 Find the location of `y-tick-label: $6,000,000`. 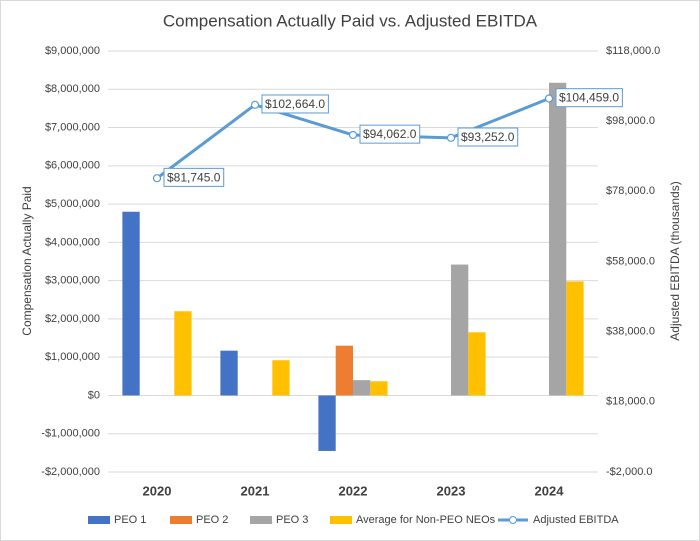

y-tick-label: $6,000,000 is located at coordinates (72, 166).